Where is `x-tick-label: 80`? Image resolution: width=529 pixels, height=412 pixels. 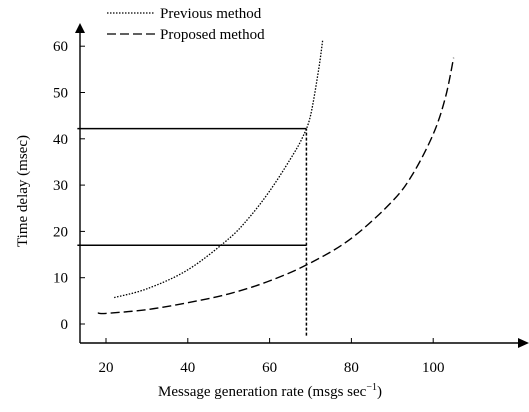
x-tick-label: 80 is located at coordinates (351, 368).